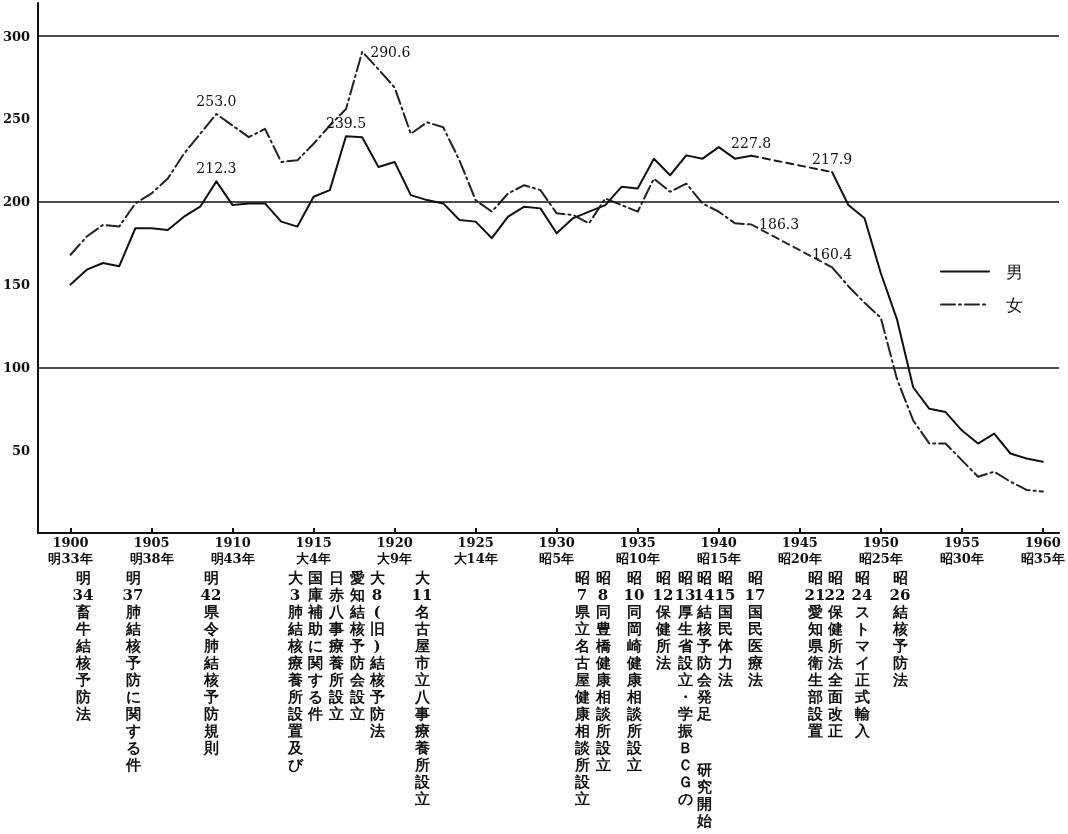 The height and width of the screenshot is (834, 1068). Describe the element at coordinates (799, 542) in the screenshot. I see `x-tick-label: 1945` at that location.